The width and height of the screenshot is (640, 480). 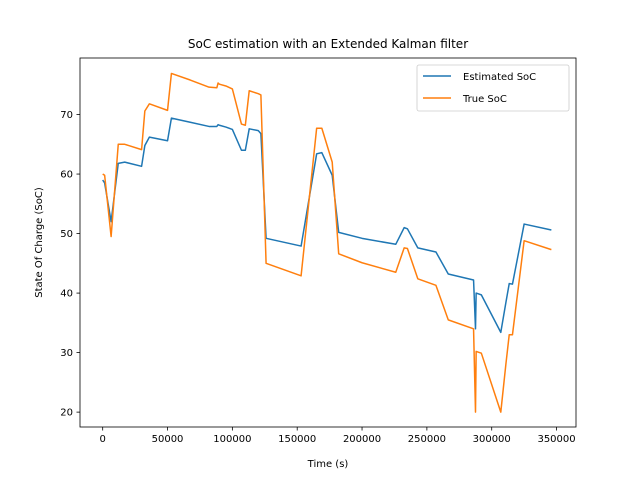 I want to click on x-tick-label: 100000, so click(x=232, y=439).